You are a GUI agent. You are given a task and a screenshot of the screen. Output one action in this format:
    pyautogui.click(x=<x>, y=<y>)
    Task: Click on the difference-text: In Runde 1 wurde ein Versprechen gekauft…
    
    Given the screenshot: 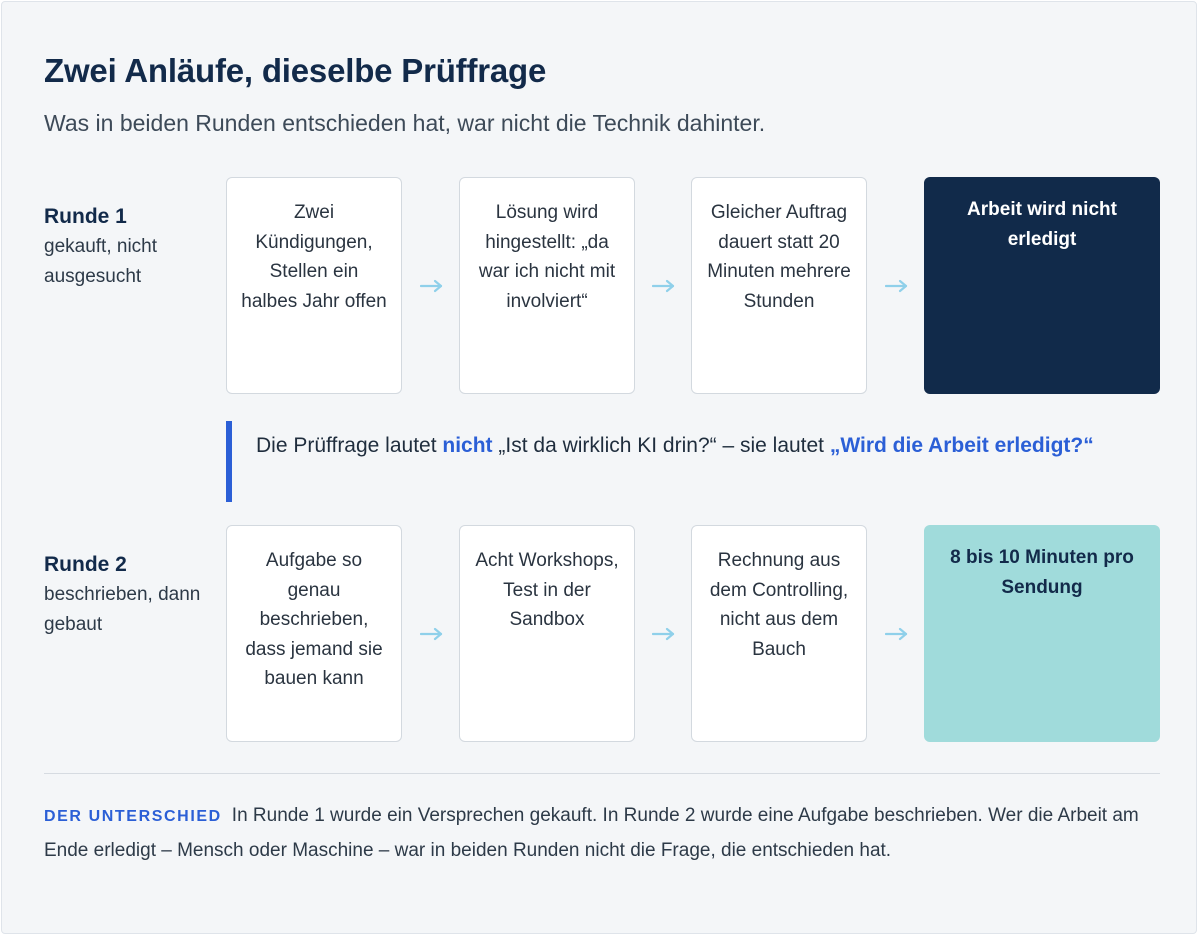 What is the action you would take?
    pyautogui.click(x=591, y=833)
    